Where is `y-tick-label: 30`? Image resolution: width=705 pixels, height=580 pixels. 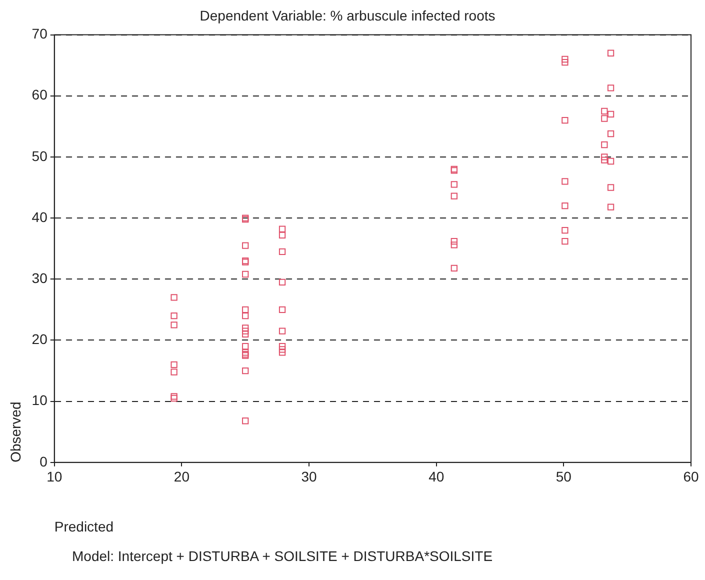 y-tick-label: 30 is located at coordinates (40, 278).